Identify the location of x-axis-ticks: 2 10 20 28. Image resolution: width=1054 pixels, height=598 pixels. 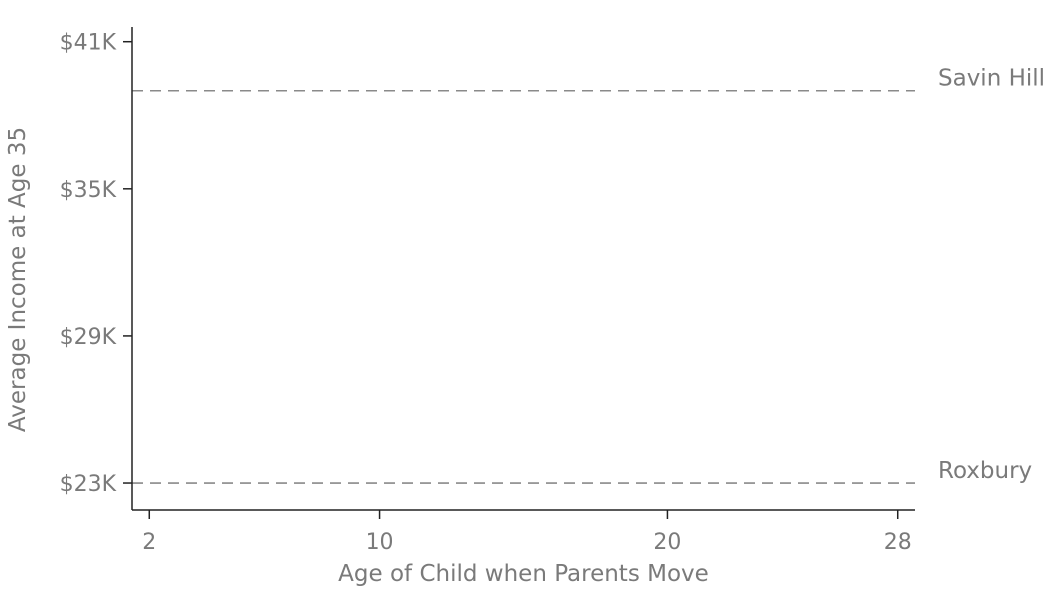
(527, 532).